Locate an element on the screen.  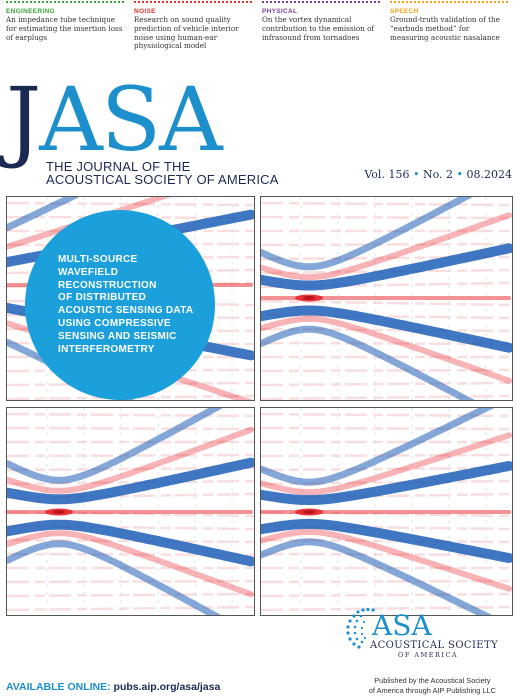
asa-wave-logo-icon is located at coordinates (360, 628).